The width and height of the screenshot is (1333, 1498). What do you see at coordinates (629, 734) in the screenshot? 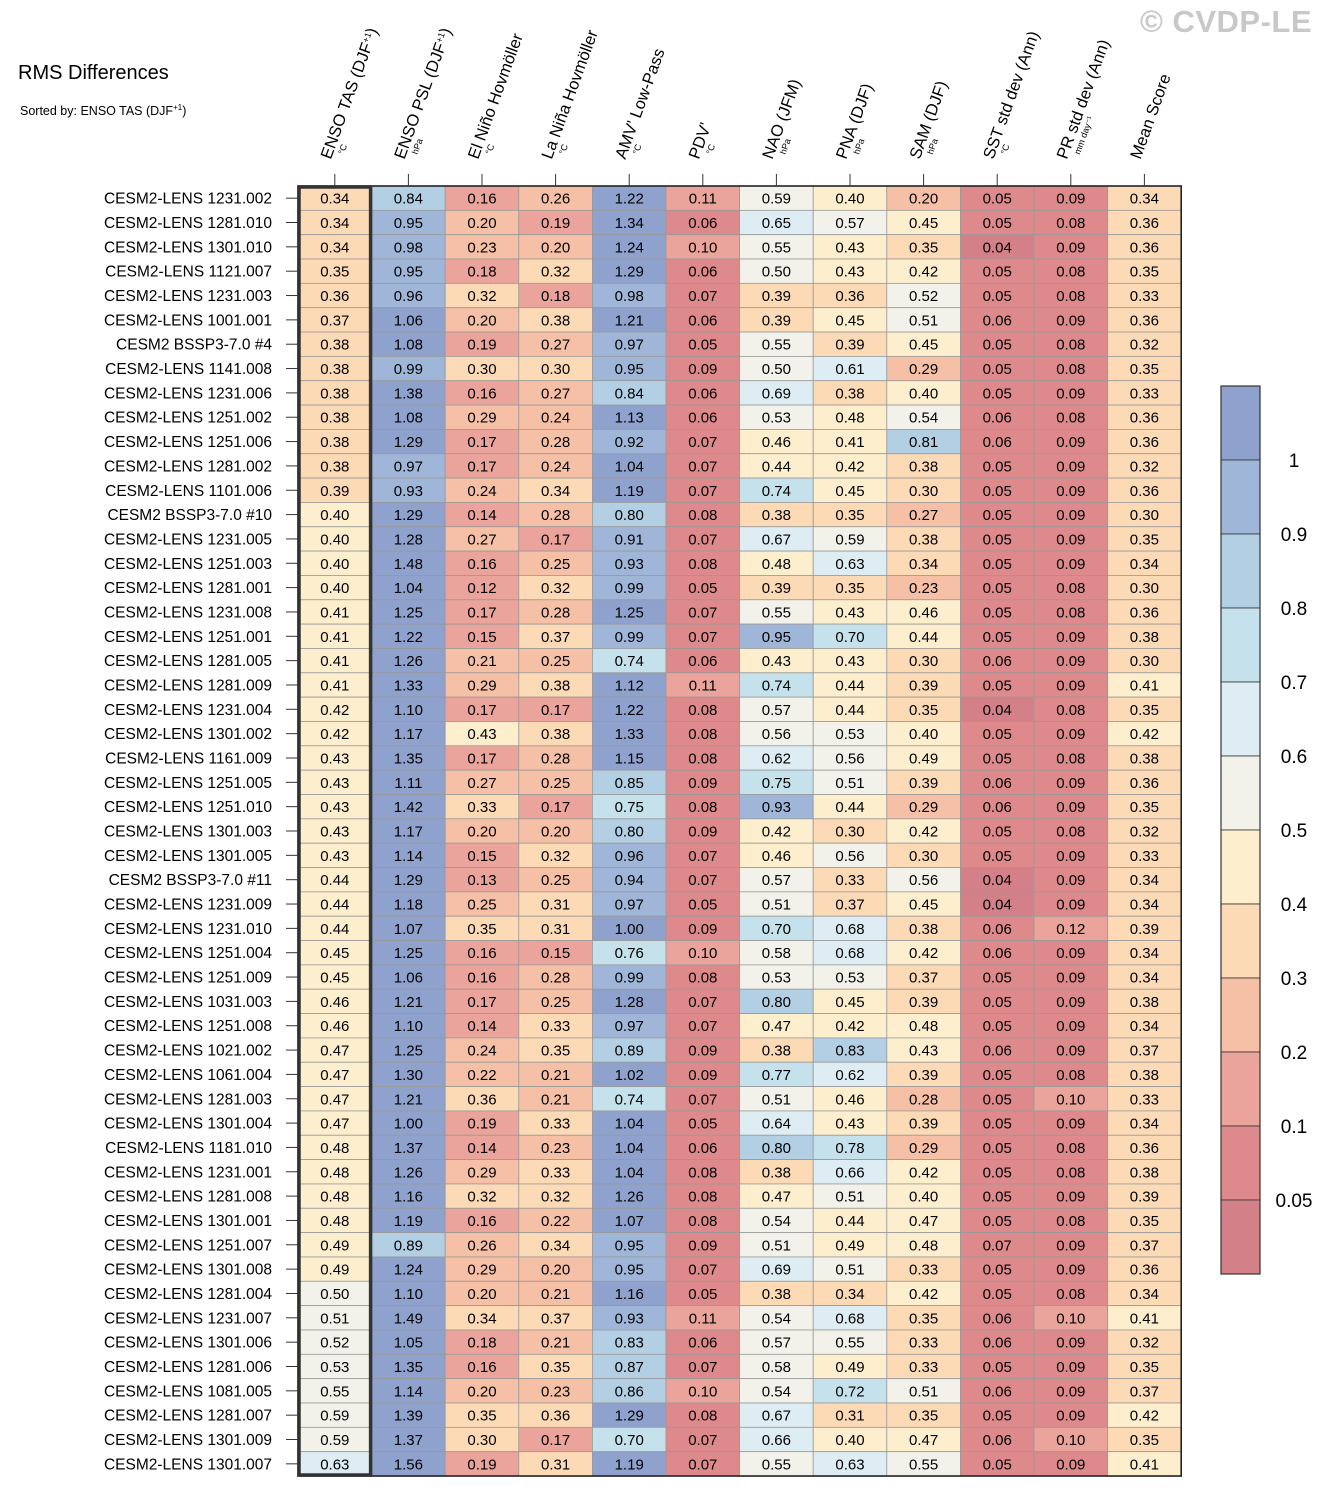
I see `cell-value: 1.33` at bounding box center [629, 734].